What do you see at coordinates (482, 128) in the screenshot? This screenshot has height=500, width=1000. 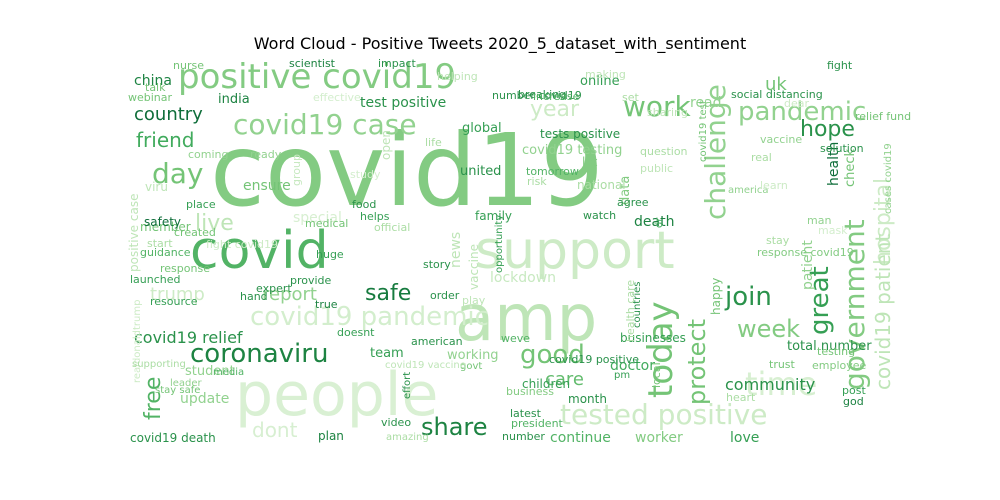 I see `cloud-word: global` at bounding box center [482, 128].